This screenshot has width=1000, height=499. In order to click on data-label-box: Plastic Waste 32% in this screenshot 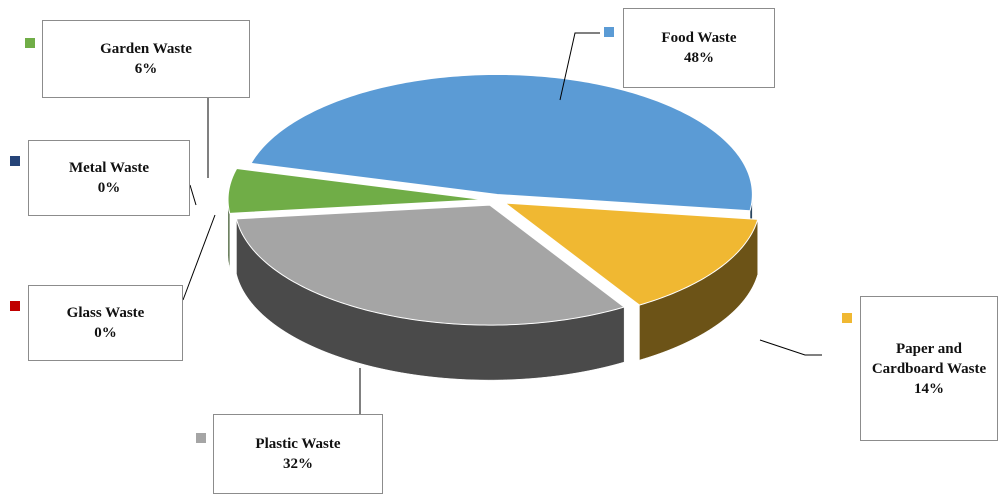, I will do `click(298, 454)`.